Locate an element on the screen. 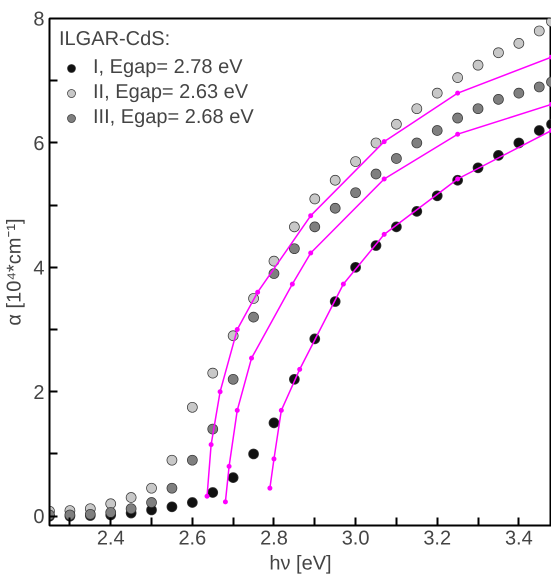 The image size is (551, 577). y-tick-label: 0 is located at coordinates (38, 517).